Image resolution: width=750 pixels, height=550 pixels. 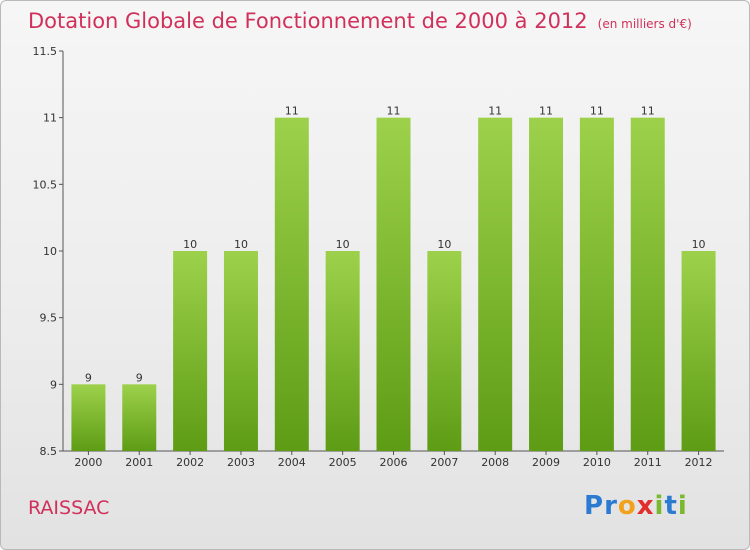 What do you see at coordinates (597, 462) in the screenshot?
I see `x-tick-label-2010: 2010` at bounding box center [597, 462].